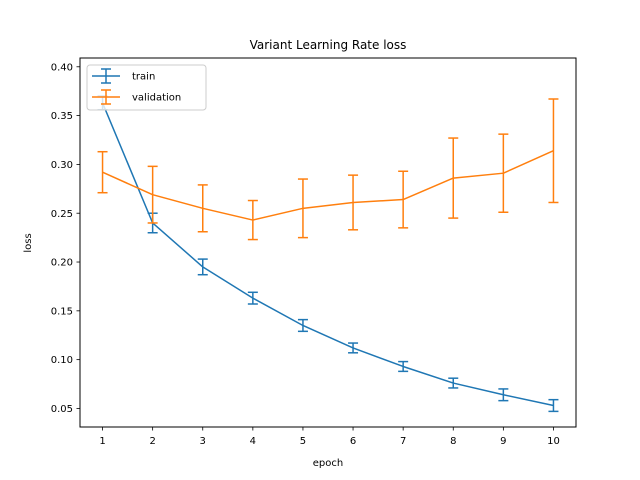 This screenshot has width=640, height=480. Describe the element at coordinates (65, 238) in the screenshot. I see `y-axis: 0.05 0.10 0.15 0.20 0.25 0.30 0.35 0.40` at that location.